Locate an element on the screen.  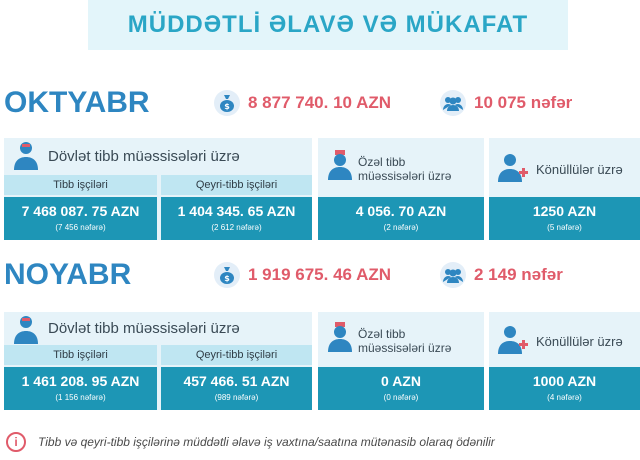
volunteer-cell: 1250 AZN (5 nəfərə) is located at coordinates (564, 218).